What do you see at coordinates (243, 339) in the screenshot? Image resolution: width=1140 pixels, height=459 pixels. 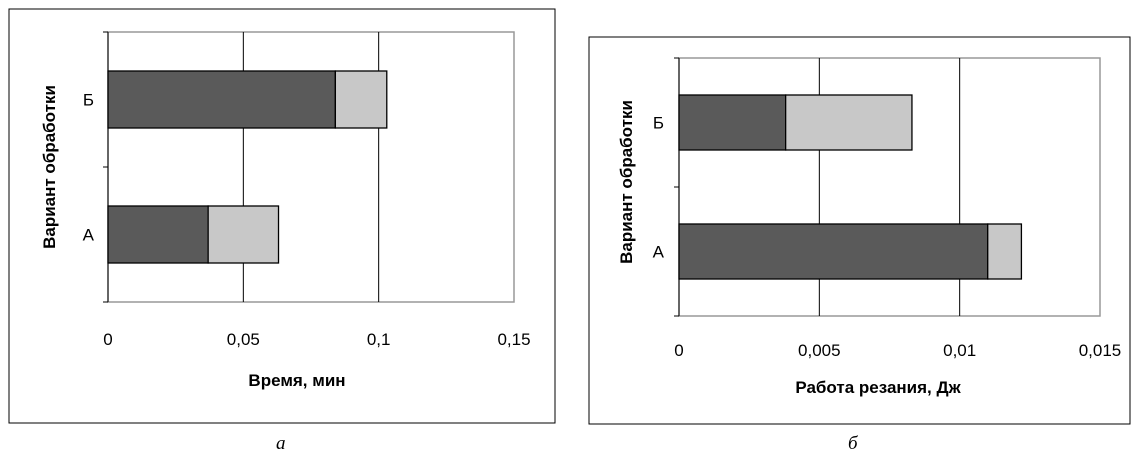 I see `chart-a-x-tick-label: 0,05` at bounding box center [243, 339].